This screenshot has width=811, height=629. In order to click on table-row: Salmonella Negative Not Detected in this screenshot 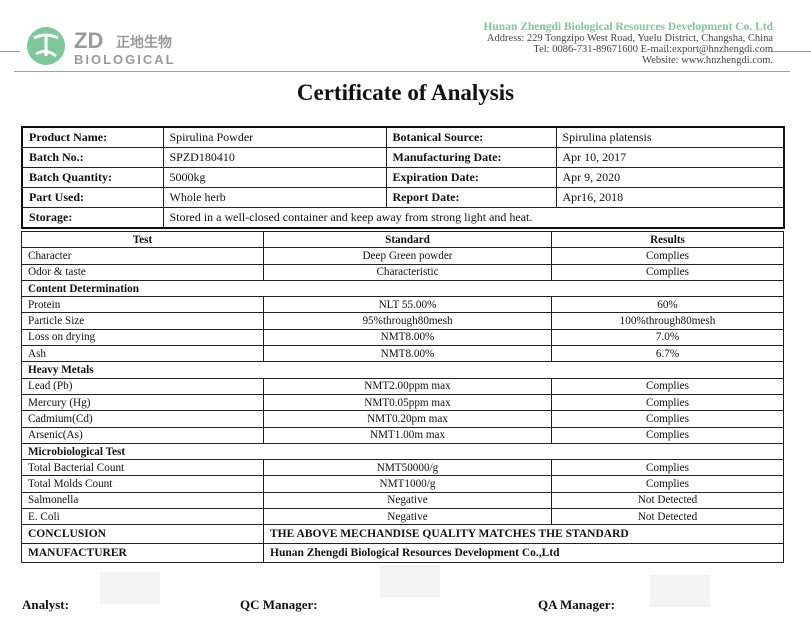, I will do `click(402, 500)`.